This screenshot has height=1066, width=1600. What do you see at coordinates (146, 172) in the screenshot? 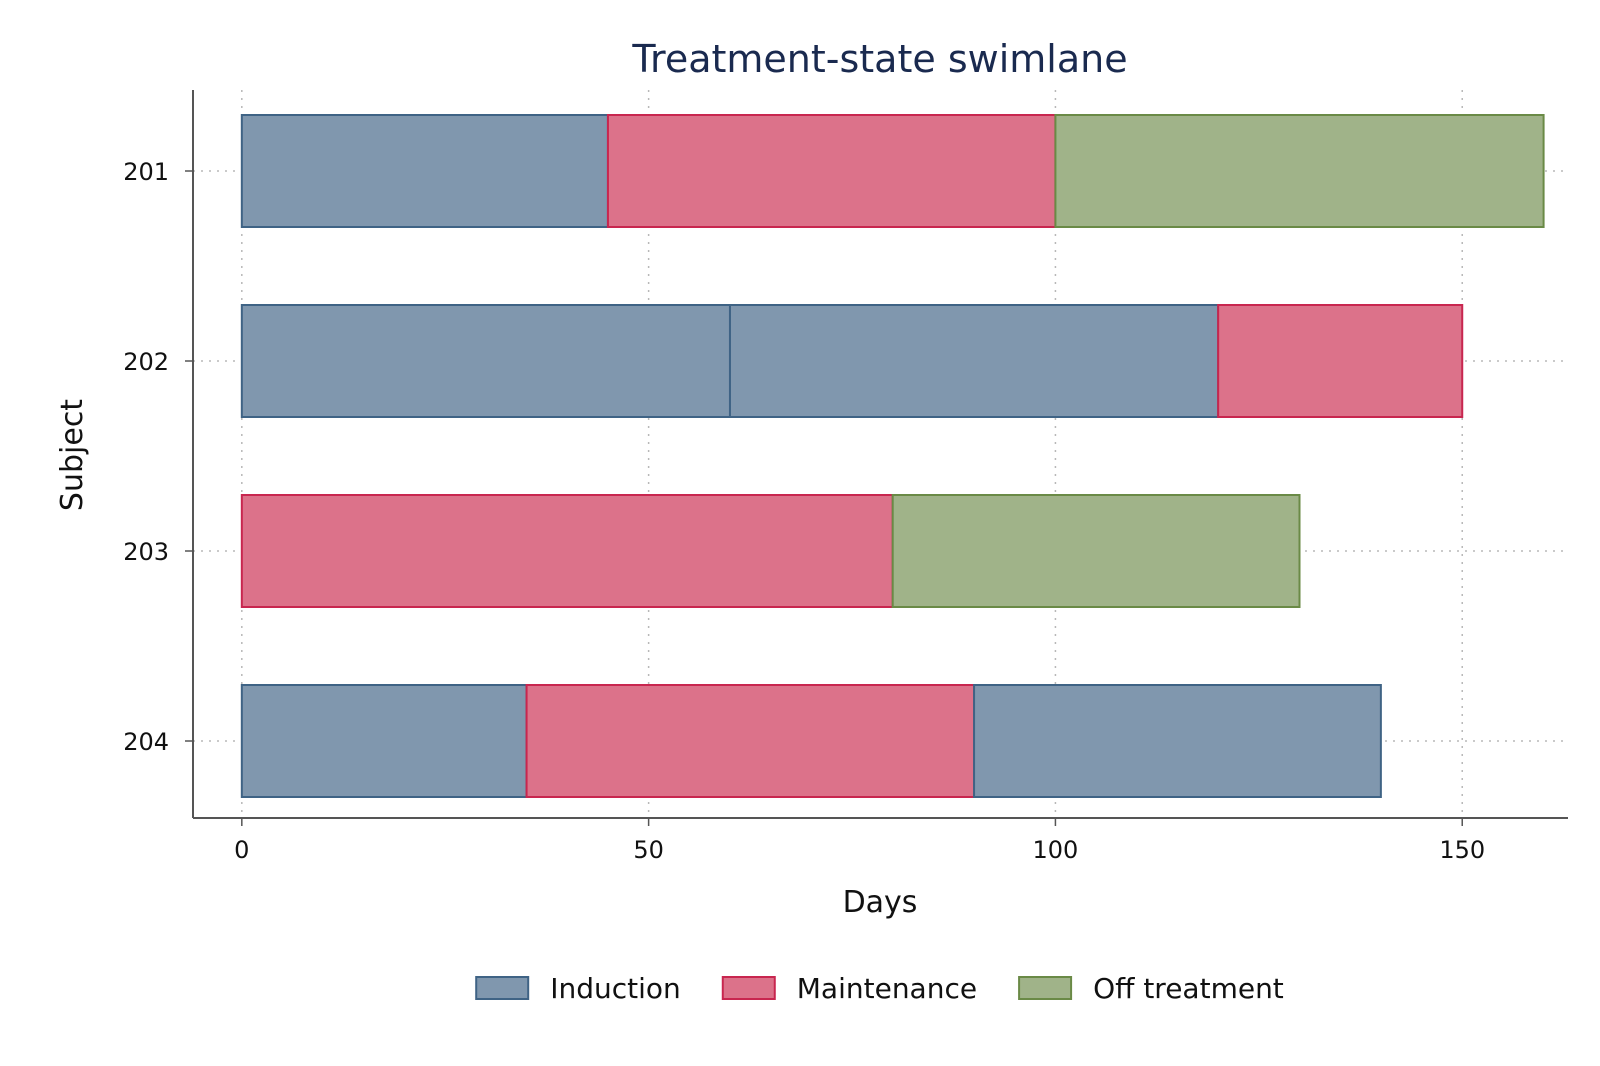
I see `y-tick-label: 201` at bounding box center [146, 172].